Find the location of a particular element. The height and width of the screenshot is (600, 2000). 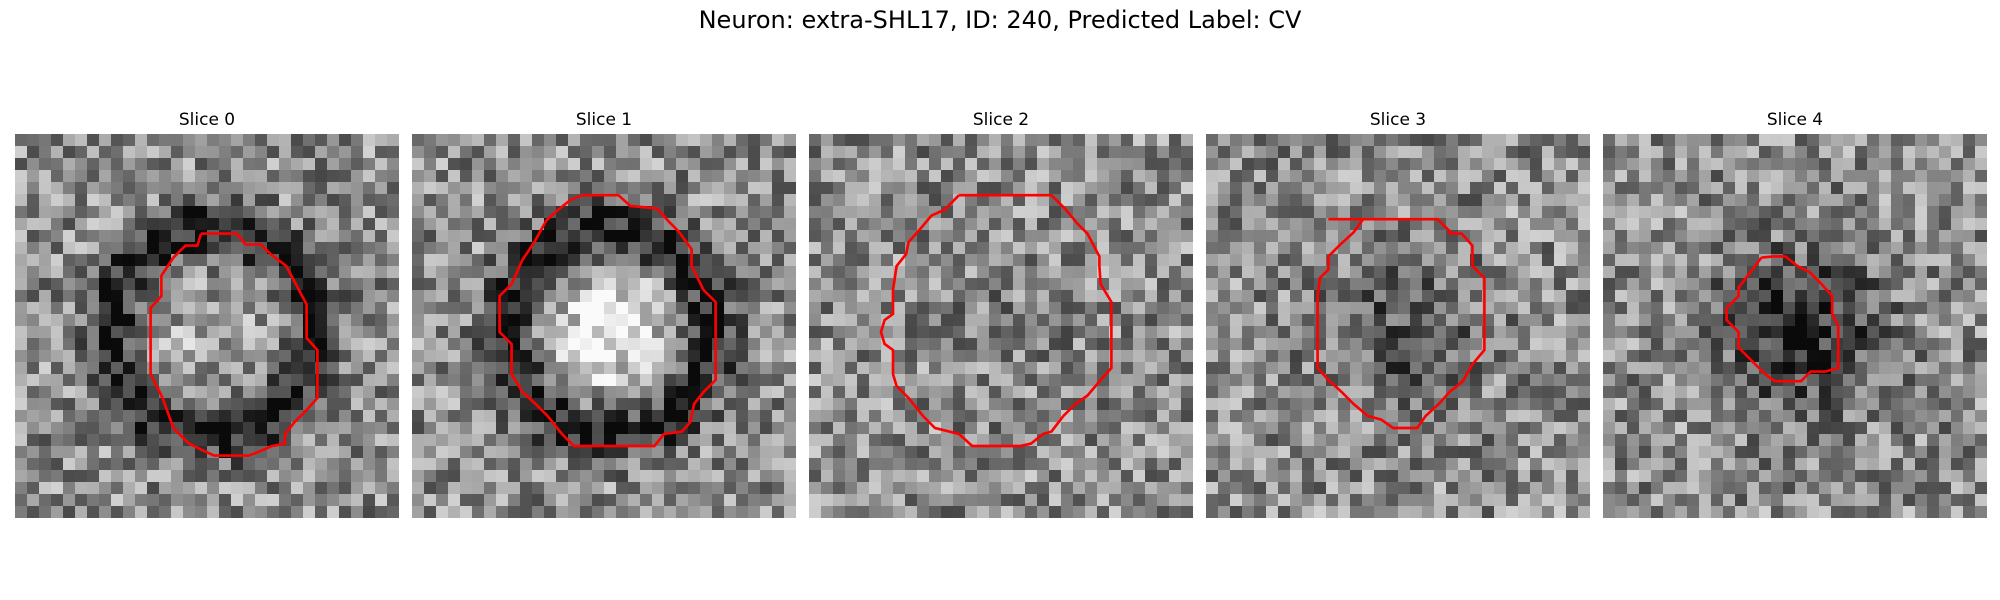

slice-panel-4: Slice 4 is located at coordinates (1795, 313).